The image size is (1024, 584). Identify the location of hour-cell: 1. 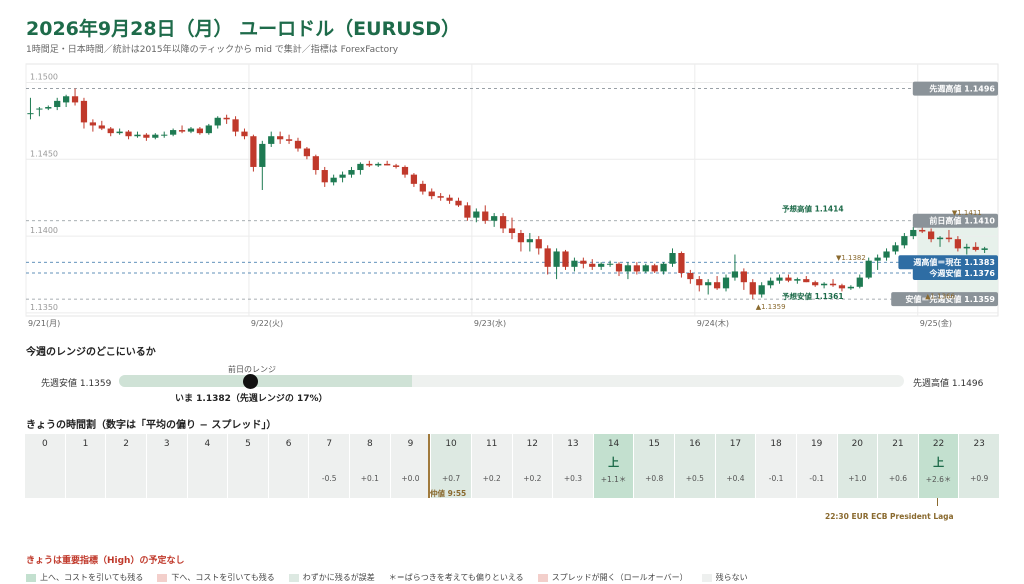
(86, 466).